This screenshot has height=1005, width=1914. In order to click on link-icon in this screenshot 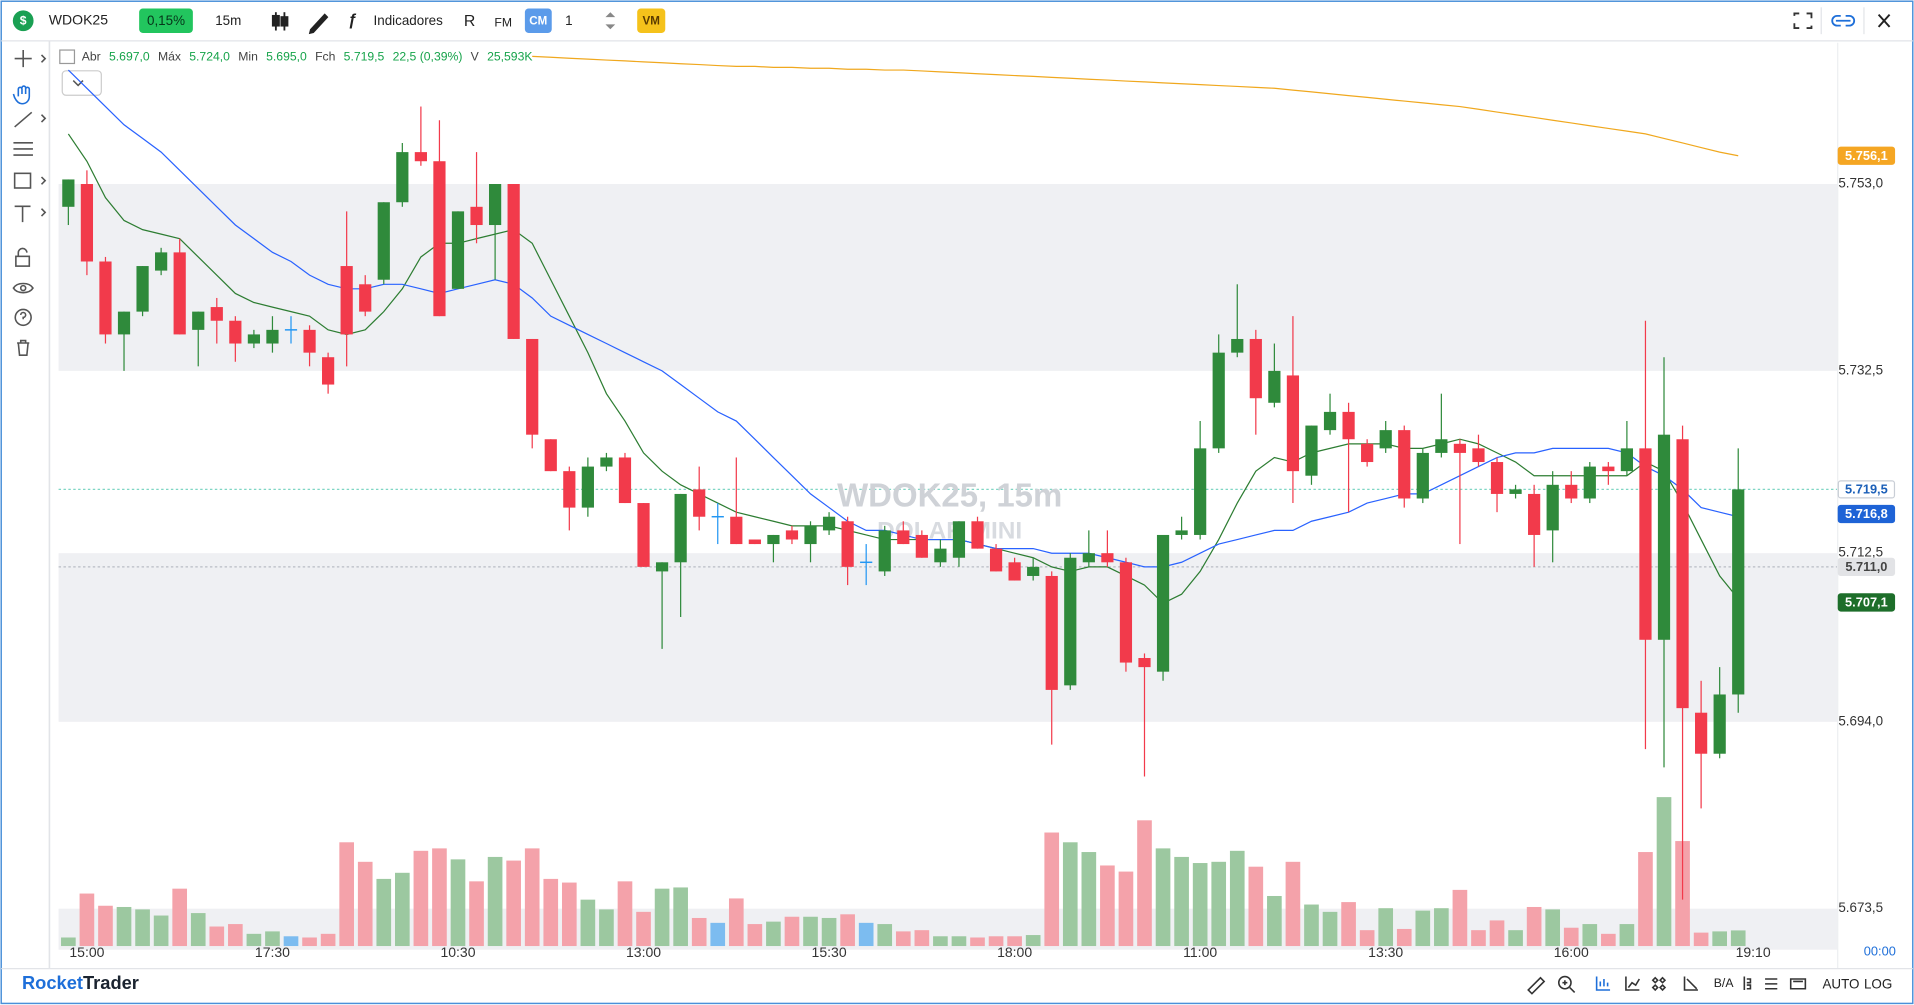, I will do `click(1843, 20)`.